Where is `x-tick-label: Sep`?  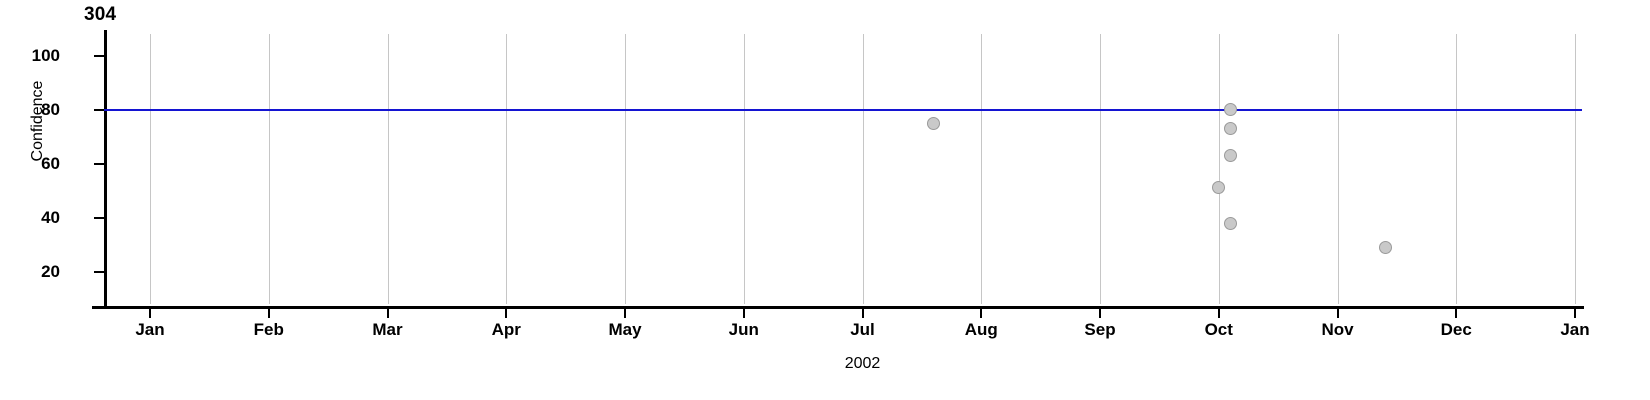
x-tick-label: Sep is located at coordinates (1100, 329).